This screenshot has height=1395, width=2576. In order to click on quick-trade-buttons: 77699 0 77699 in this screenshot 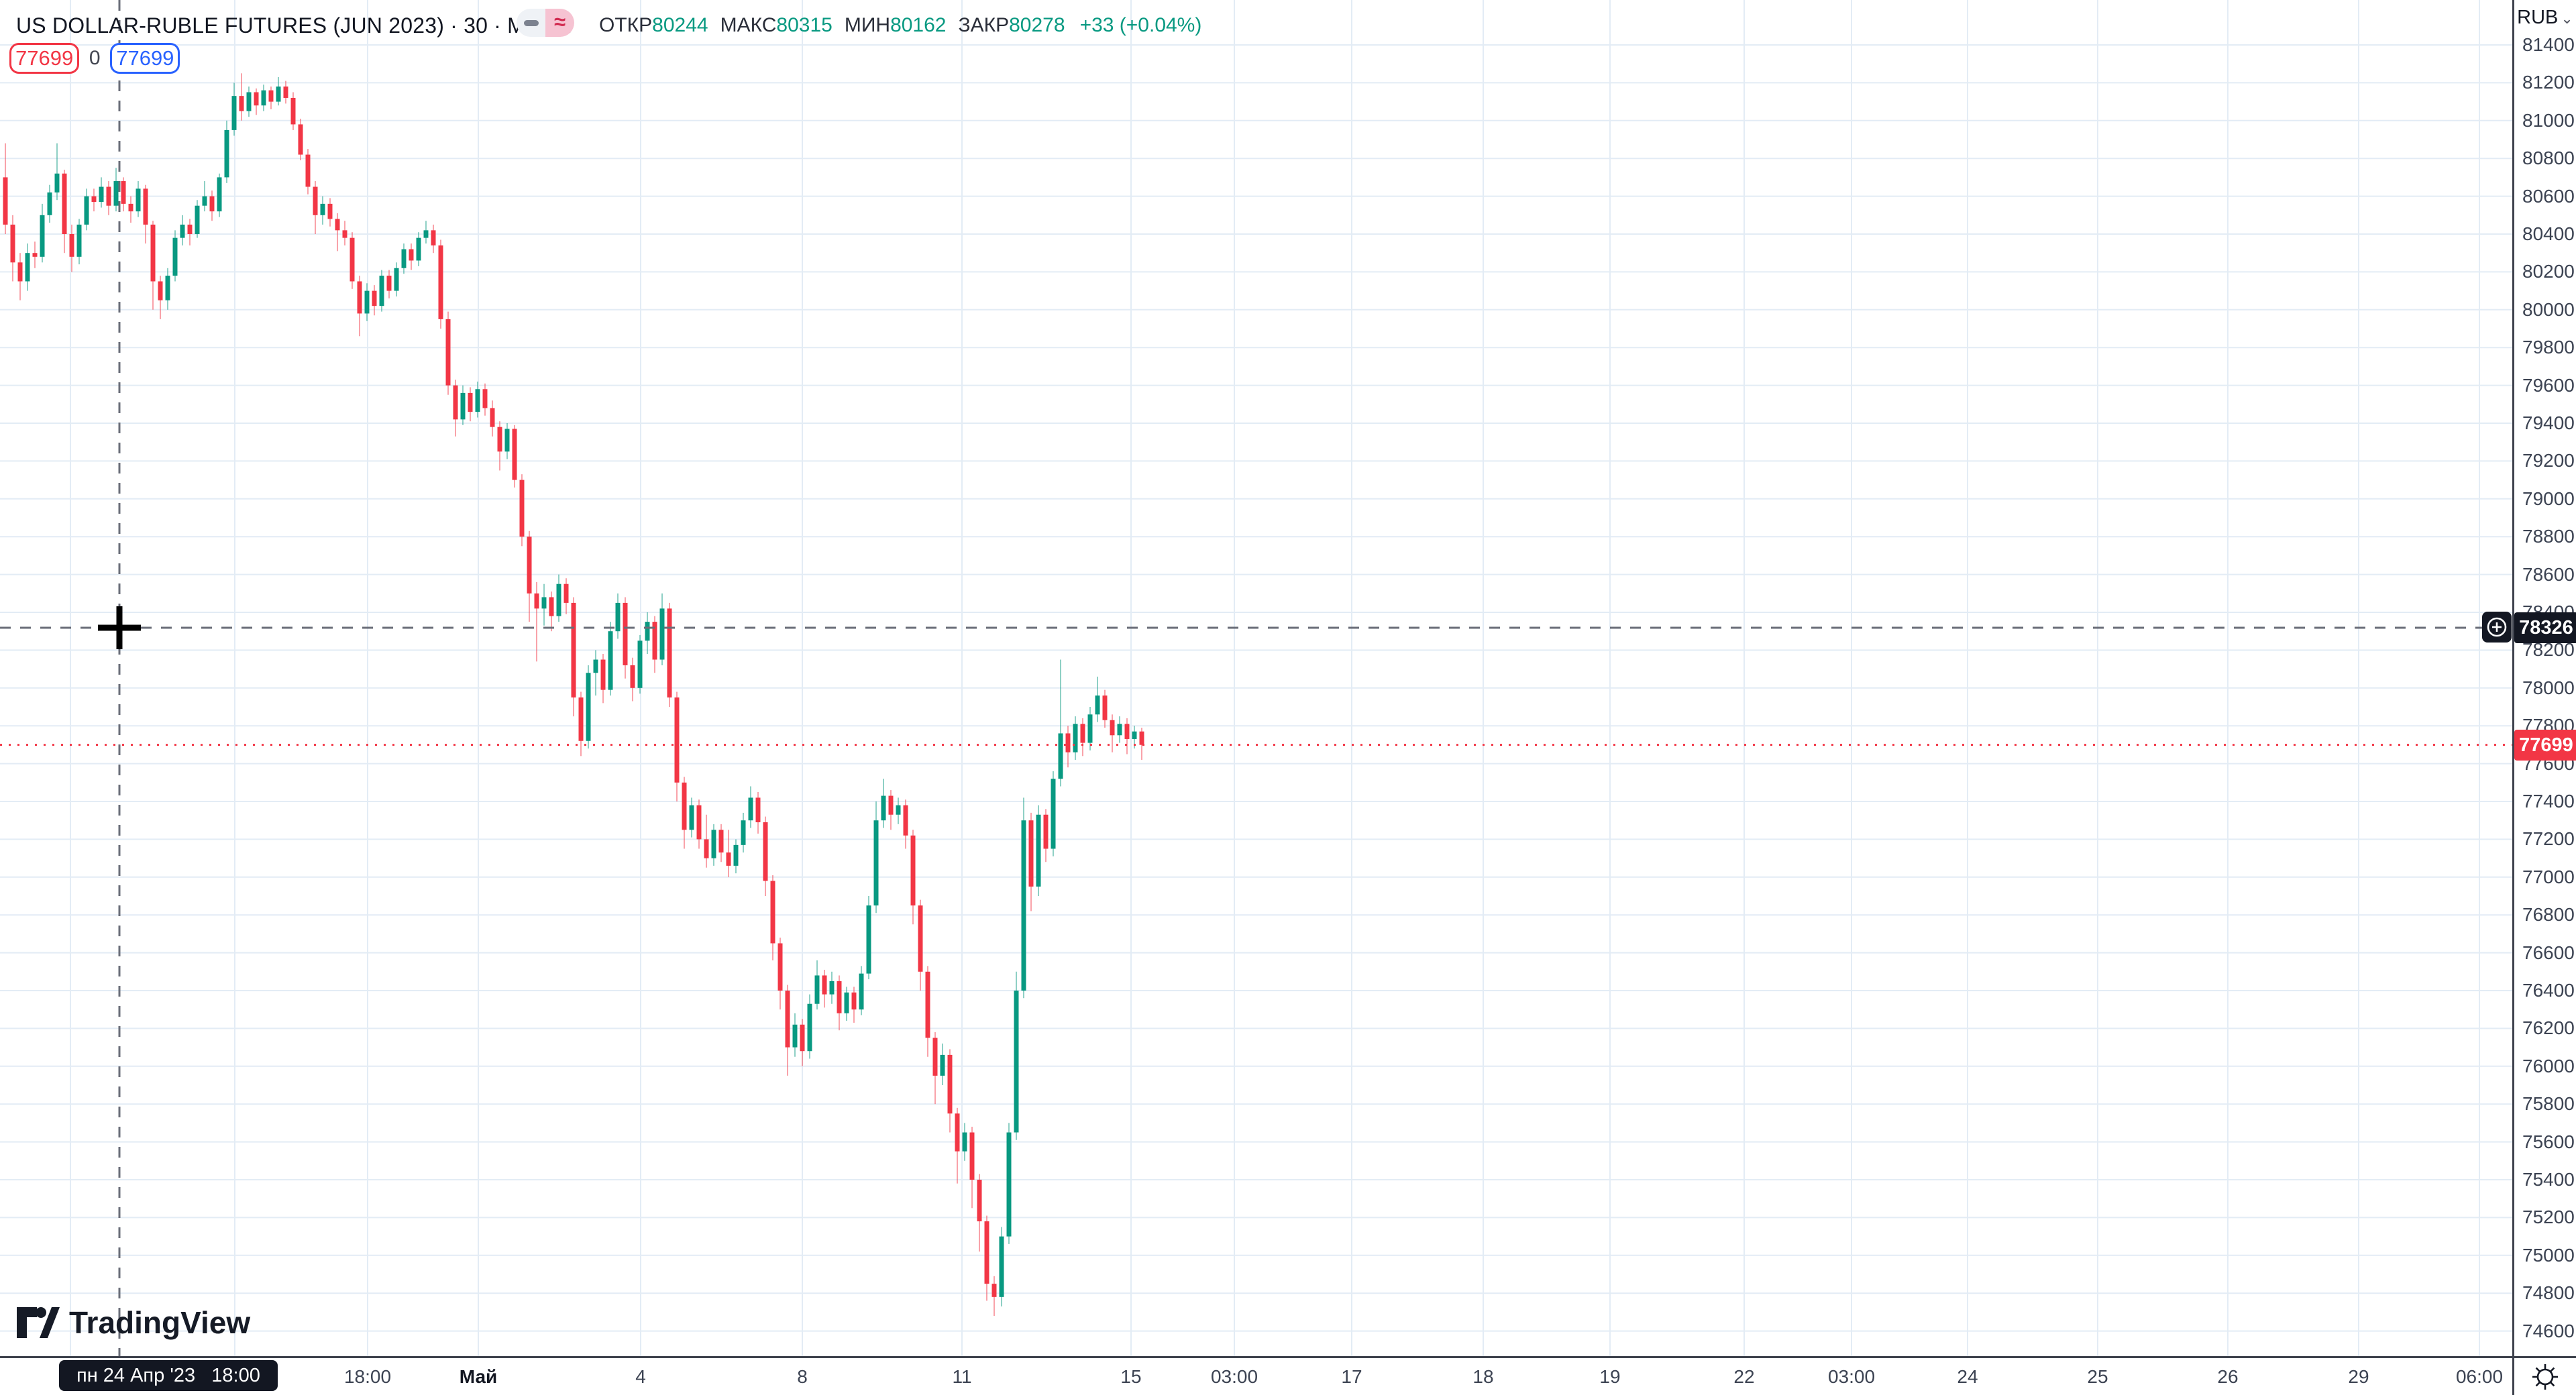, I will do `click(94, 58)`.